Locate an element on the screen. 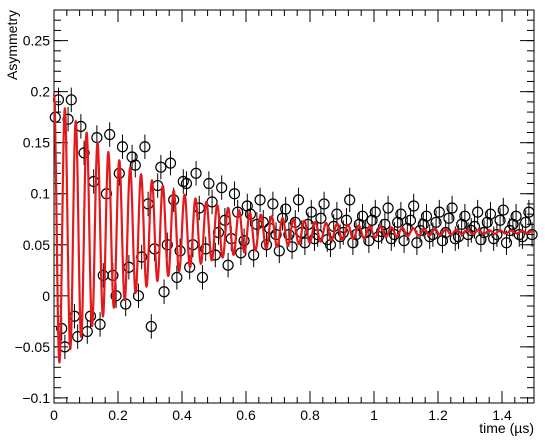 This screenshot has height=445, width=545. y-tick-label: 0.15 is located at coordinates (36, 143).